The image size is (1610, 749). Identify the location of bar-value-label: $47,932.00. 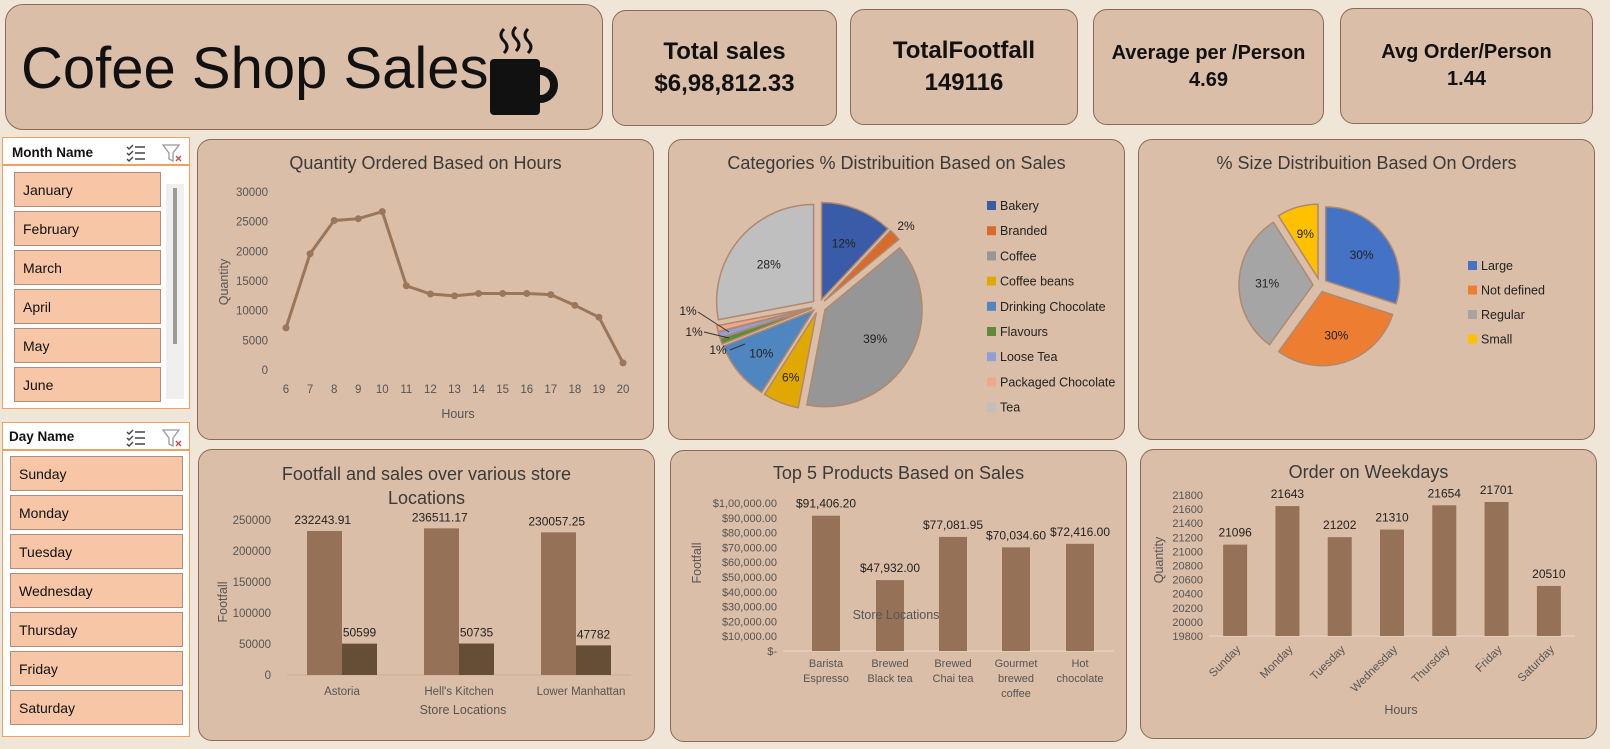
(890, 568).